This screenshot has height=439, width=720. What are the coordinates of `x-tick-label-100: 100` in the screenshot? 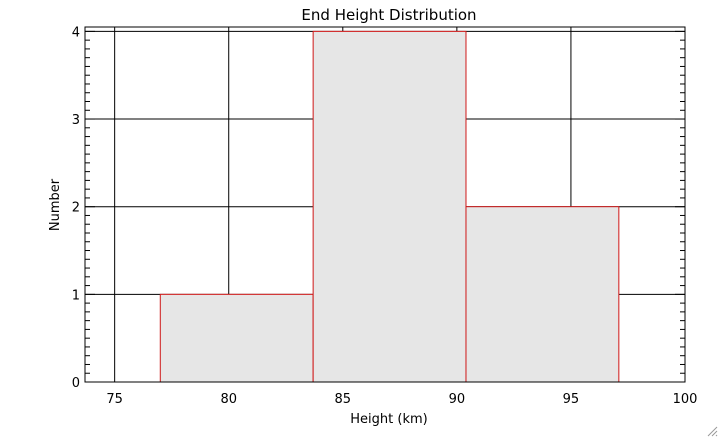 It's located at (685, 399).